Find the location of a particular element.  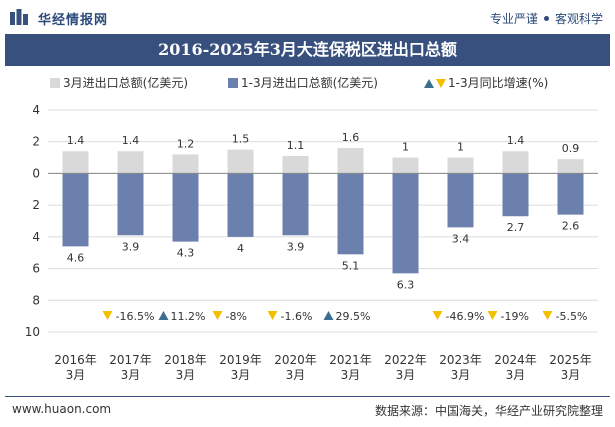

y-tick-label: 0 is located at coordinates (36, 173).